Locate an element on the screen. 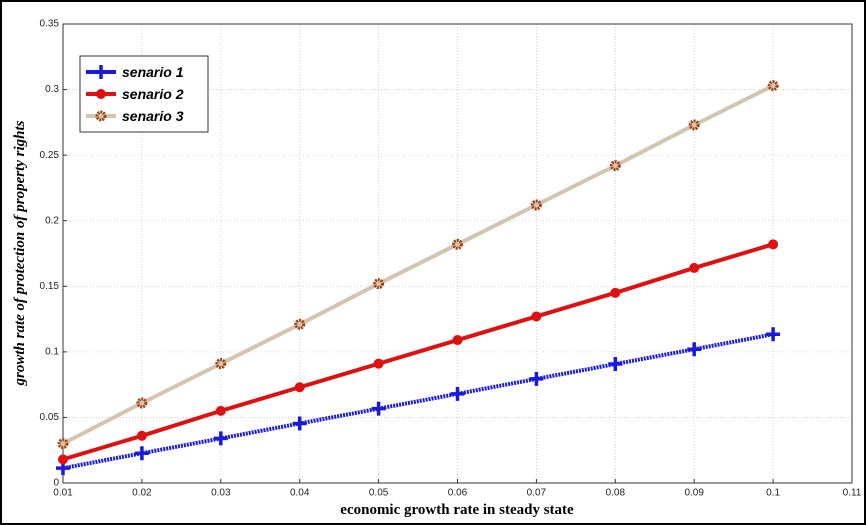 This screenshot has height=525, width=866. y-tick-label: 0.25 is located at coordinates (50, 155).